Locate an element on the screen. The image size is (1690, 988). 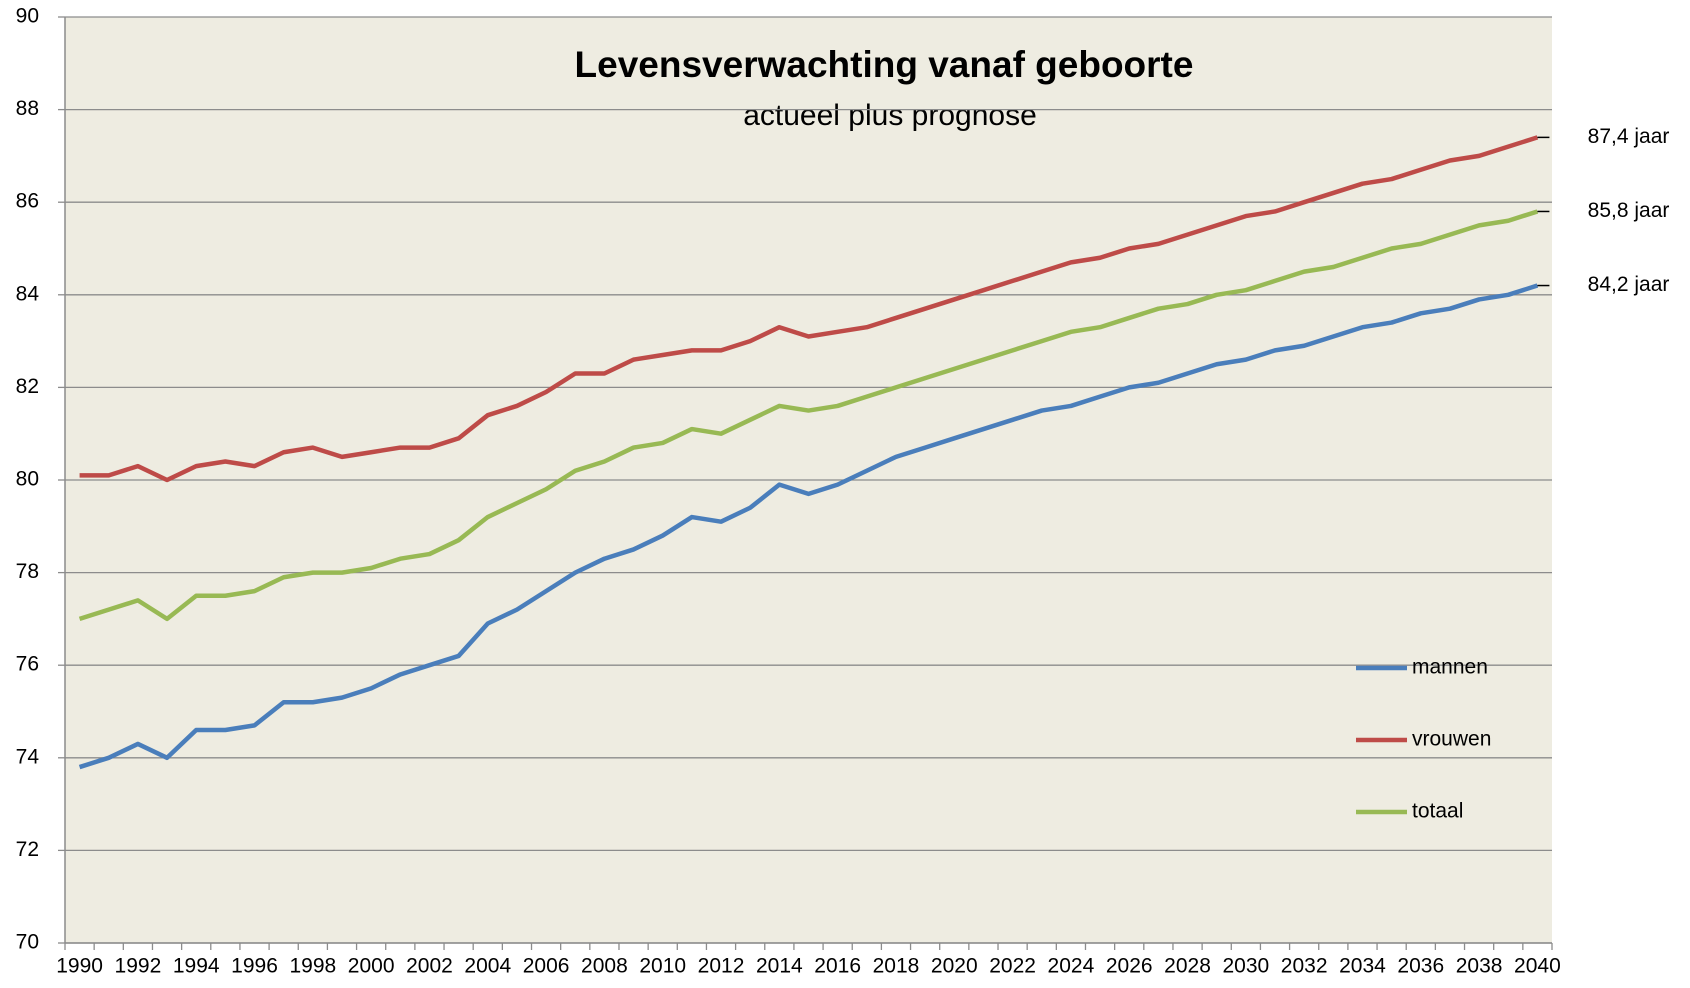
x-tick-label: 2022 is located at coordinates (1012, 966).